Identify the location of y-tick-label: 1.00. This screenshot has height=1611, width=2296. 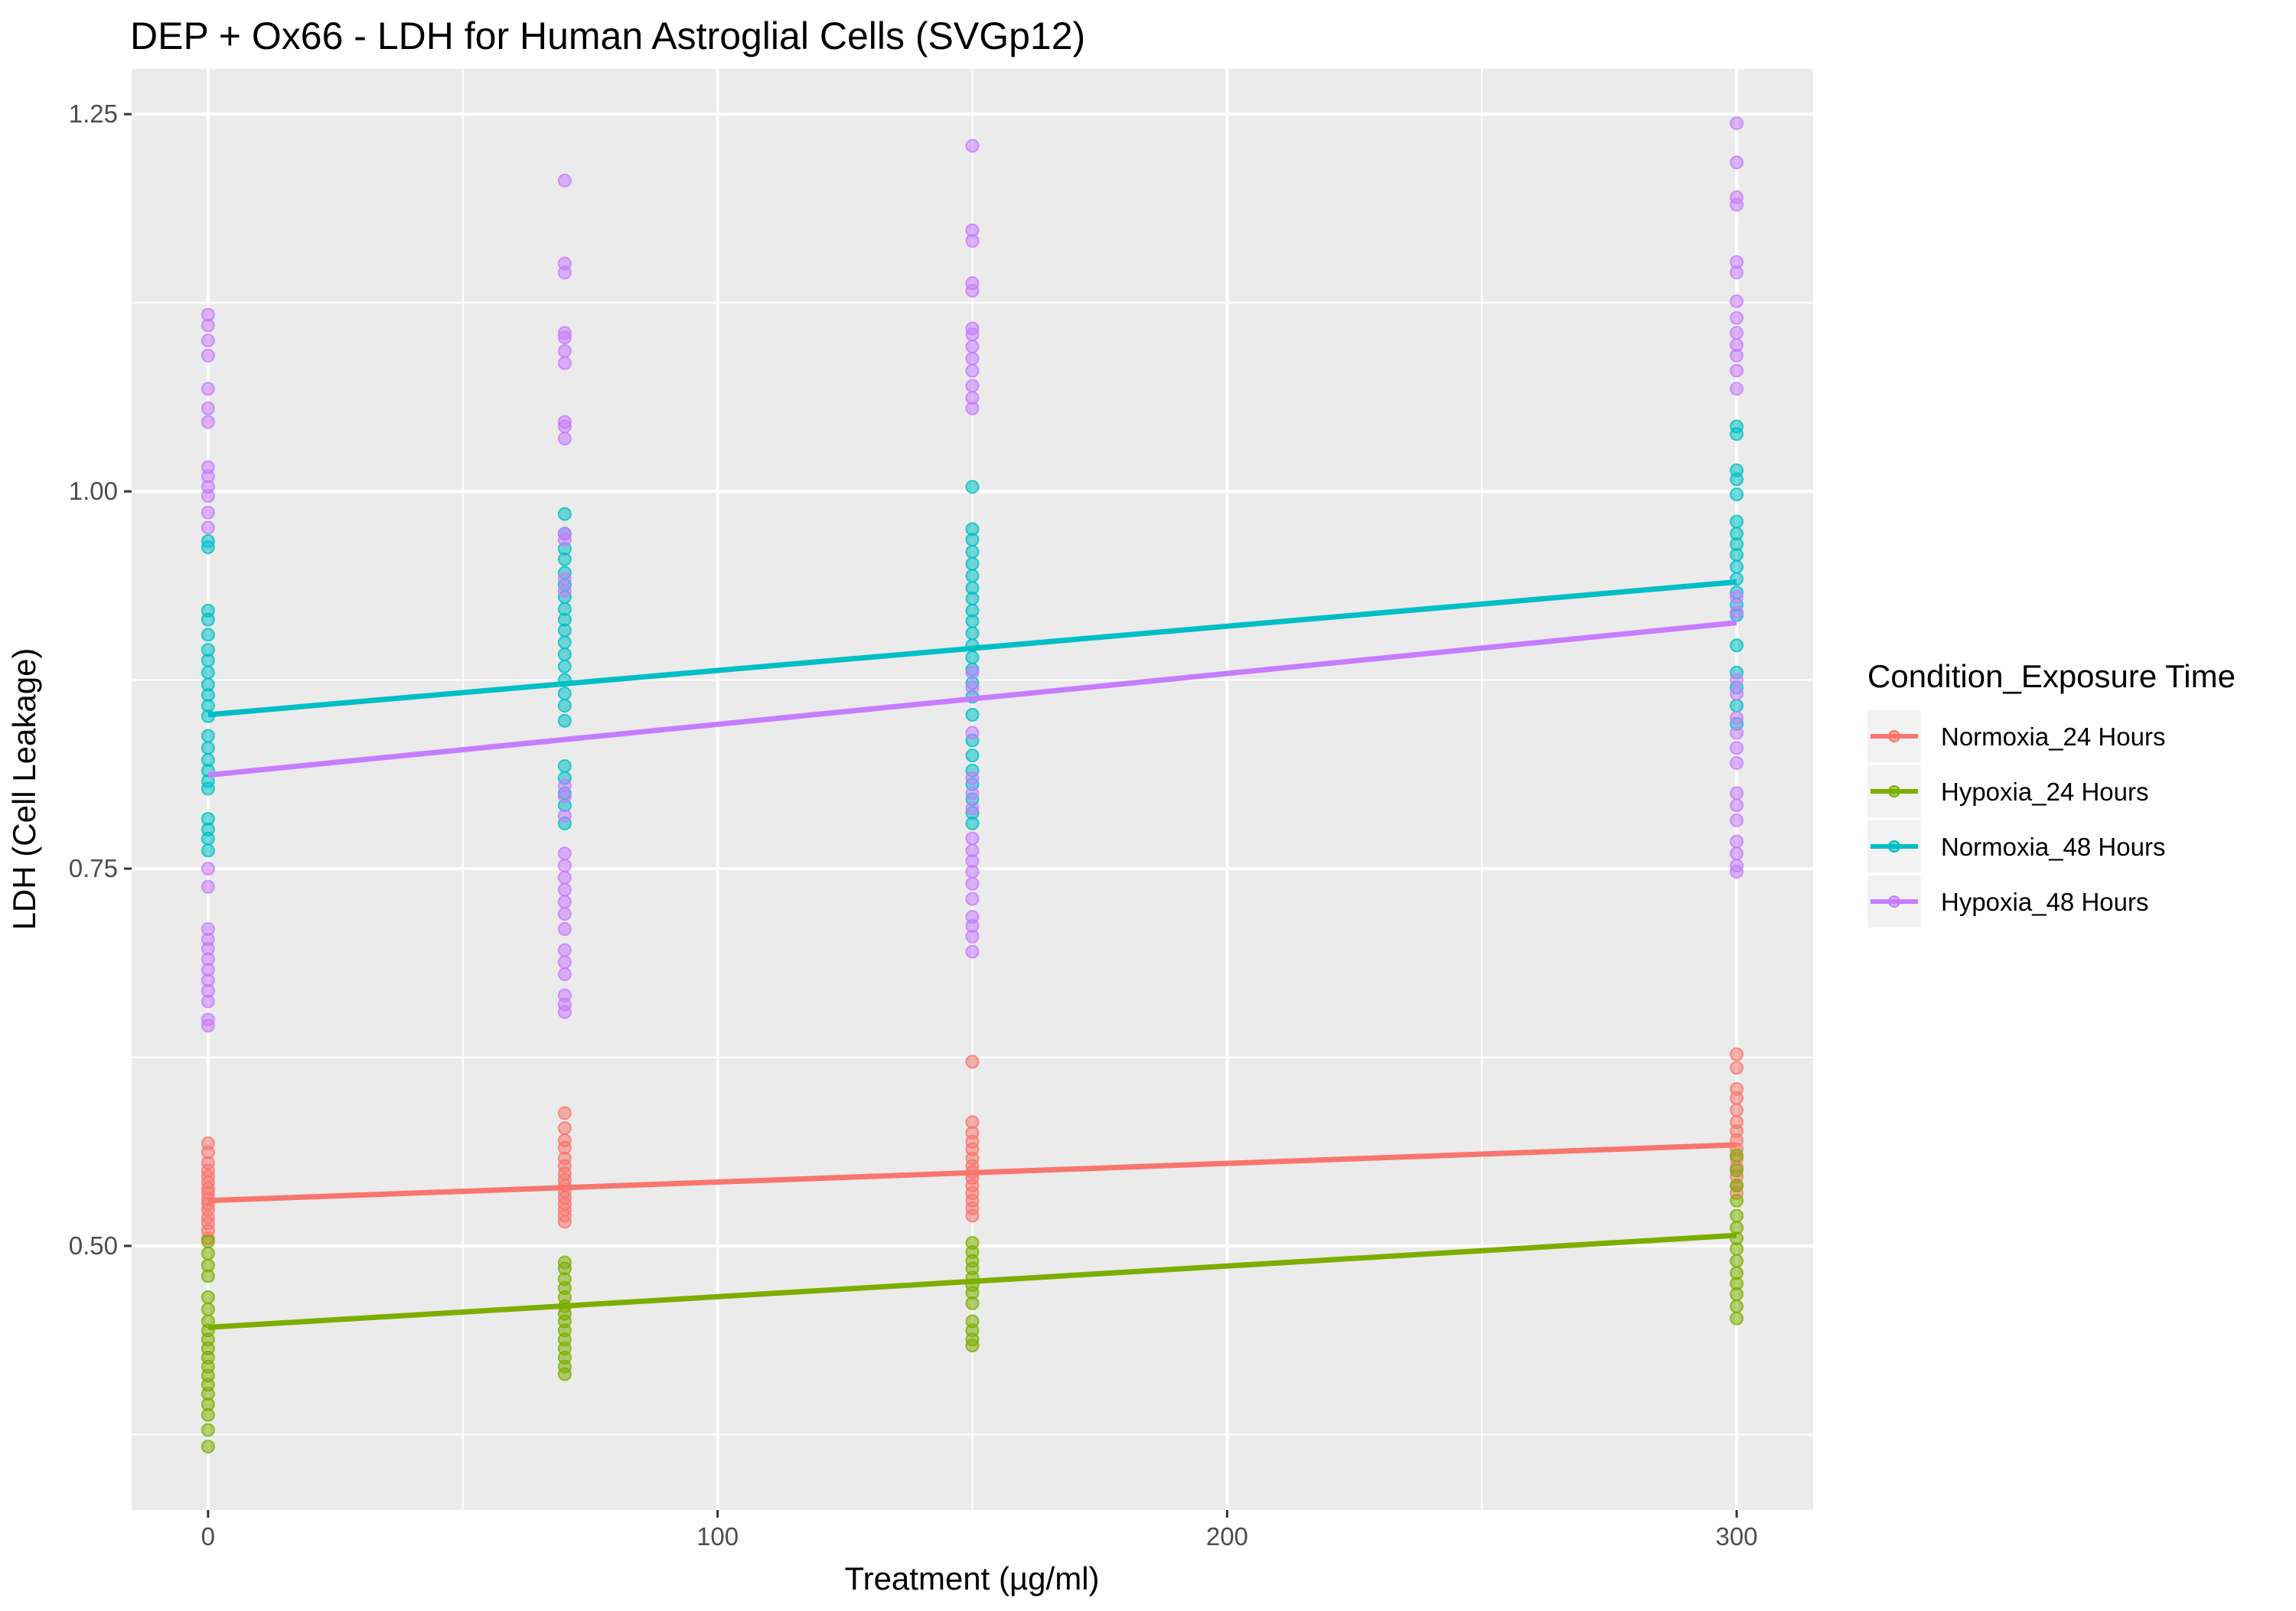
(93, 491).